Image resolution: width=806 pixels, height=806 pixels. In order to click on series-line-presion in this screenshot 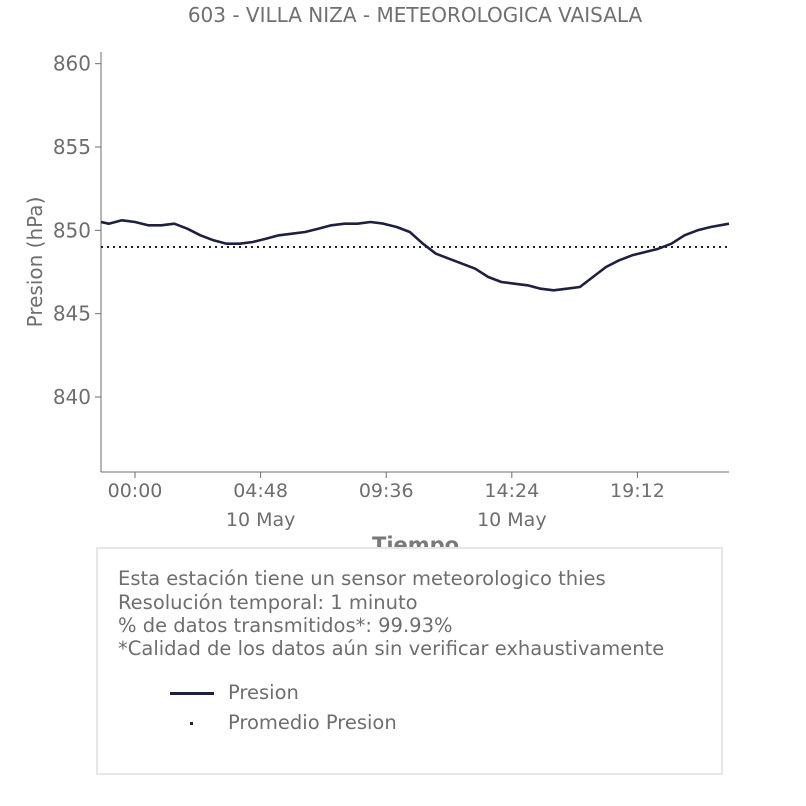, I will do `click(415, 255)`.